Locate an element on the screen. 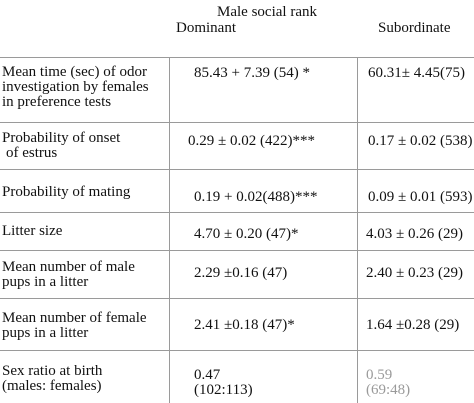 Image resolution: width=474 pixels, height=403 pixels. cell-subordinate-odor: 60.31± 4.45(75) is located at coordinates (416, 73).